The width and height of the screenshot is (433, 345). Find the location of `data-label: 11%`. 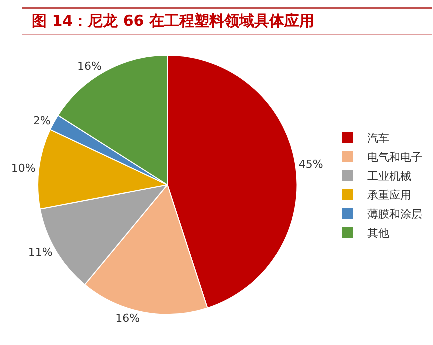

data-label: 11% is located at coordinates (40, 253).